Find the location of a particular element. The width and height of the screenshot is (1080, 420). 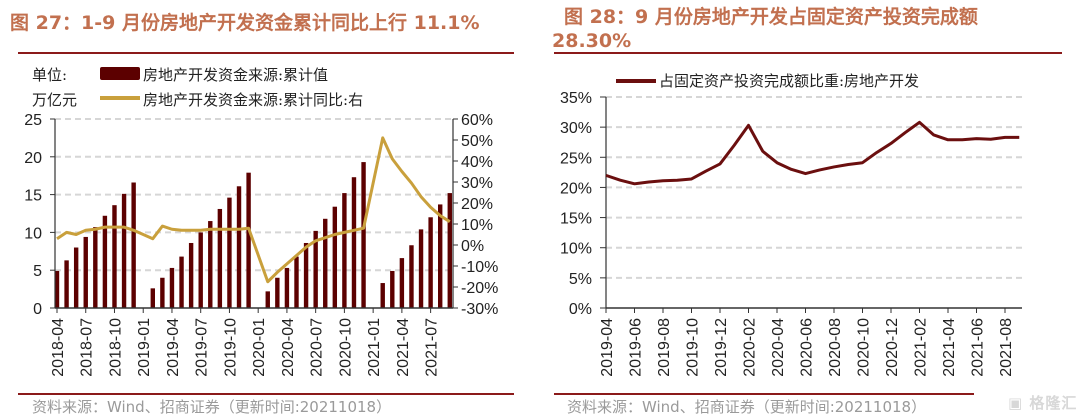

left-y-tick-label: 5 is located at coordinates (37, 271).